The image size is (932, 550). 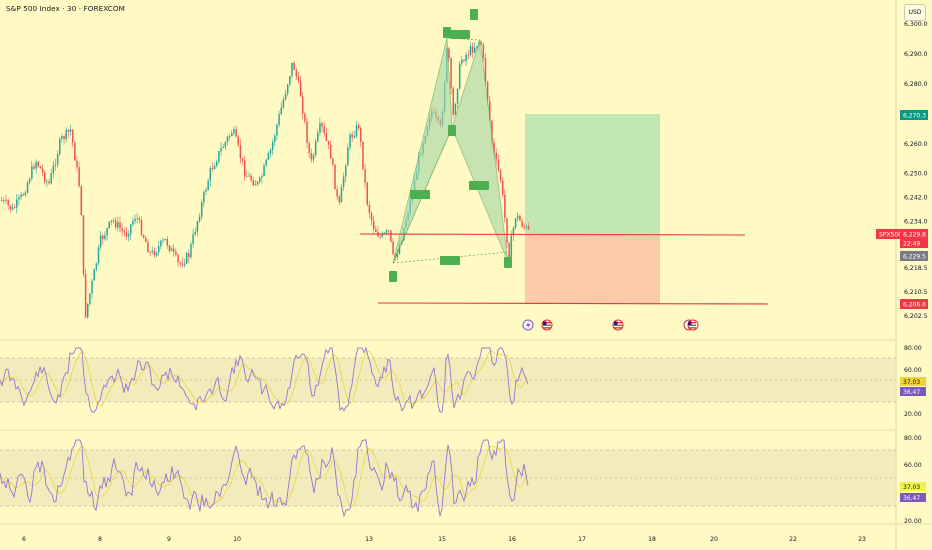 What do you see at coordinates (452, 130) in the screenshot?
I see `point-b-label` at bounding box center [452, 130].